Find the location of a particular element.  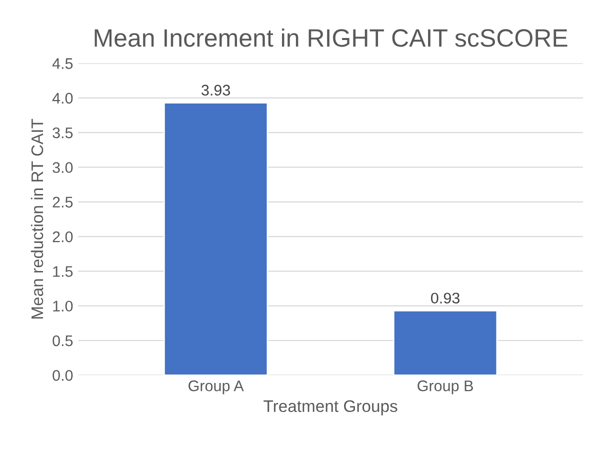

y-tick-label: 0.0 is located at coordinates (62, 375).